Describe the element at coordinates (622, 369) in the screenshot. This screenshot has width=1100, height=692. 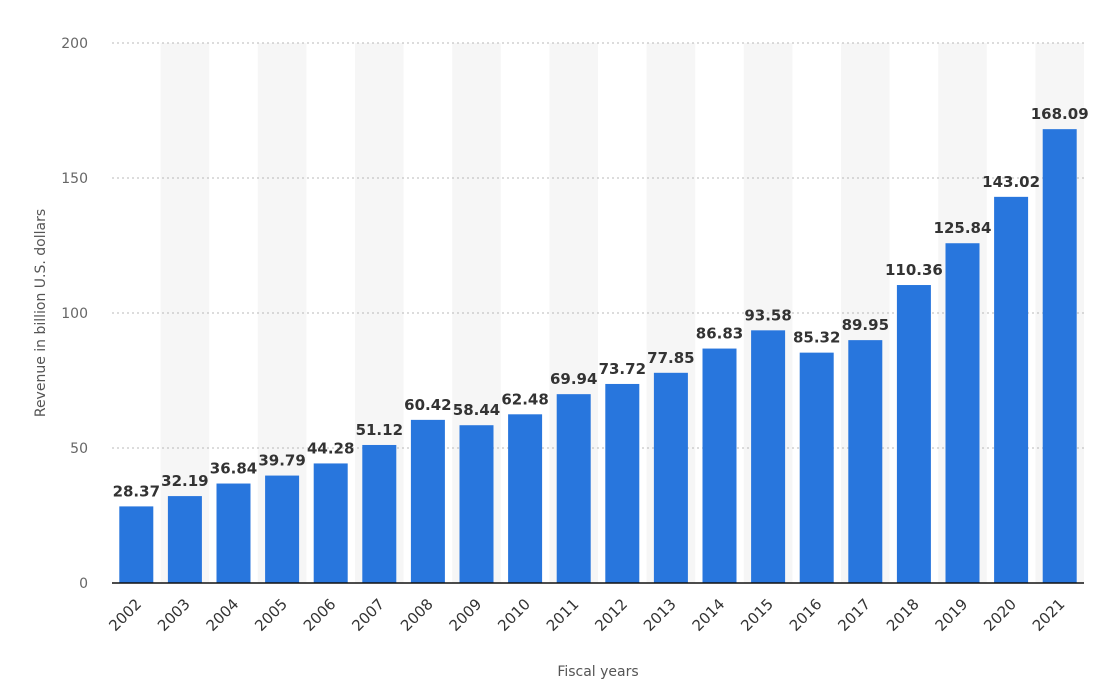
I see `value-label-2012: 73.72` at that location.